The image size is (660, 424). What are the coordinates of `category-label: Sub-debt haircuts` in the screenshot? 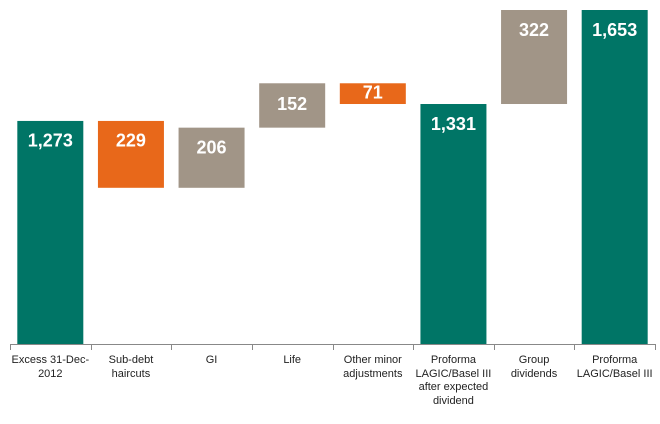 It's located at (131, 367).